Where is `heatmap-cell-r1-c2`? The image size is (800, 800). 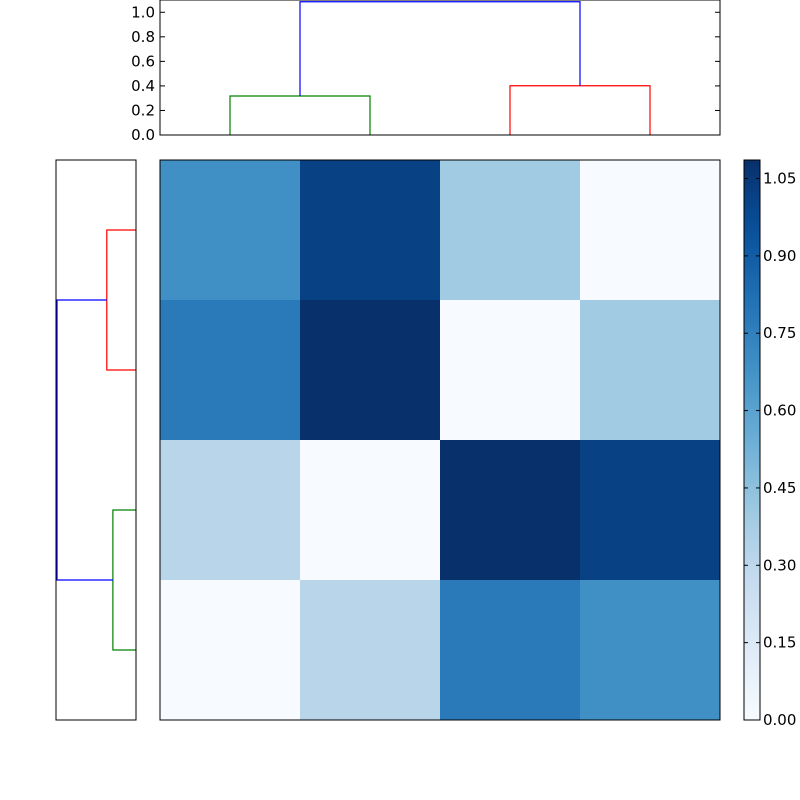 heatmap-cell-r1-c2 is located at coordinates (510, 370).